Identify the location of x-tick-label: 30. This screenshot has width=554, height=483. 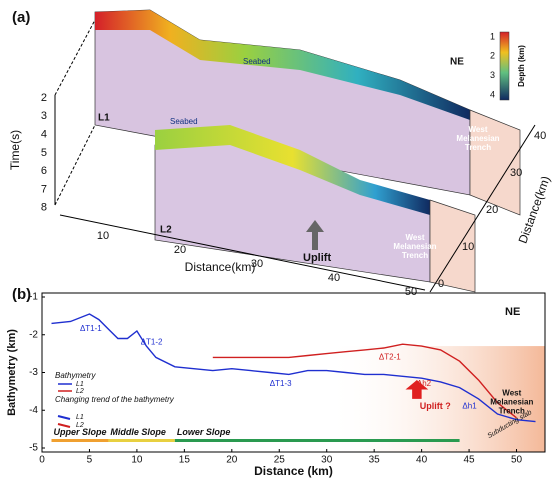
(327, 460).